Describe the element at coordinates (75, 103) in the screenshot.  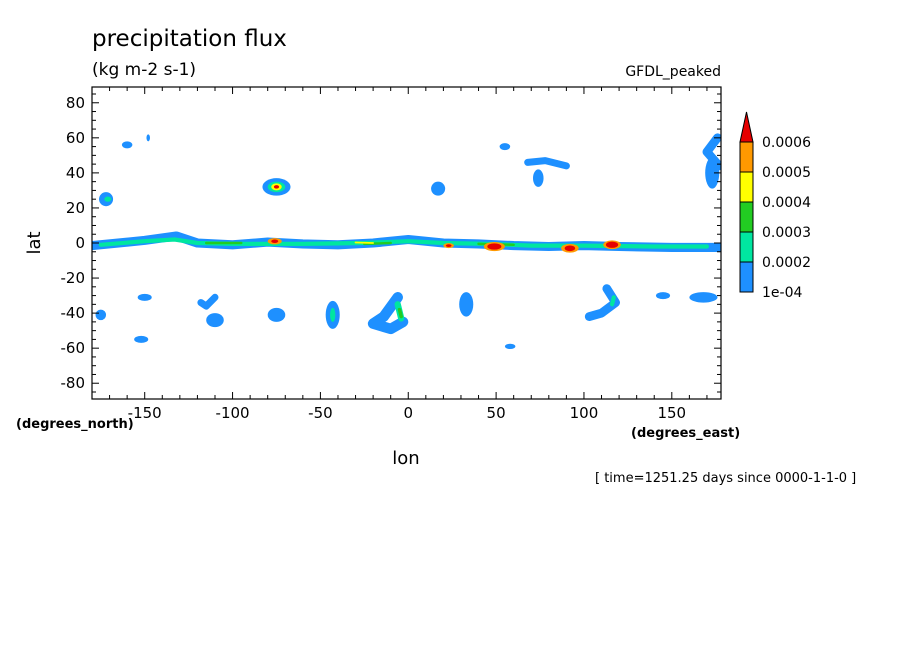
I see `y-tick-label: 80` at that location.